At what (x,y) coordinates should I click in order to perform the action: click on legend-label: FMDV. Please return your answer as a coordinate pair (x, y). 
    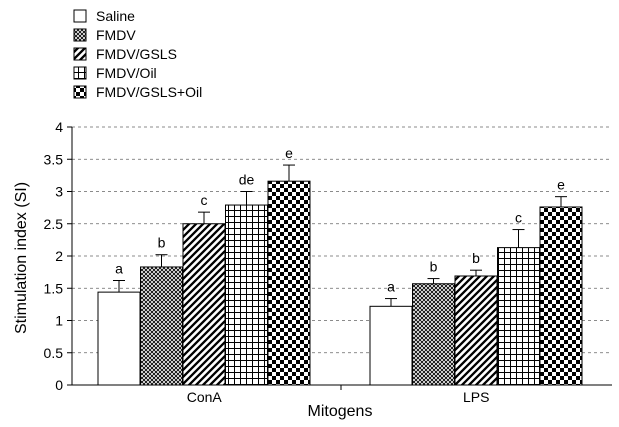
    Looking at the image, I should click on (116, 35).